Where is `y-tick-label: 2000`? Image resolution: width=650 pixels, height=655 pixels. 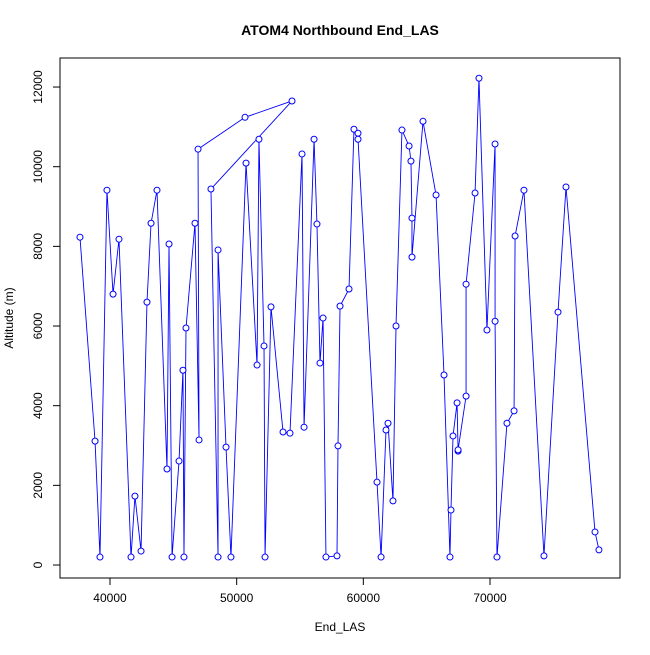 y-tick-label: 2000 is located at coordinates (38, 485).